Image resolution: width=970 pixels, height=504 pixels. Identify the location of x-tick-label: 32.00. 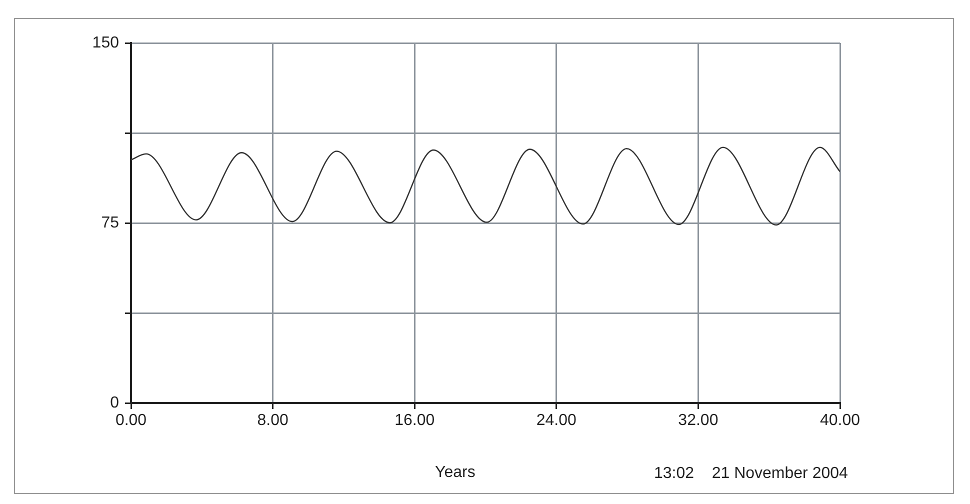
(698, 421).